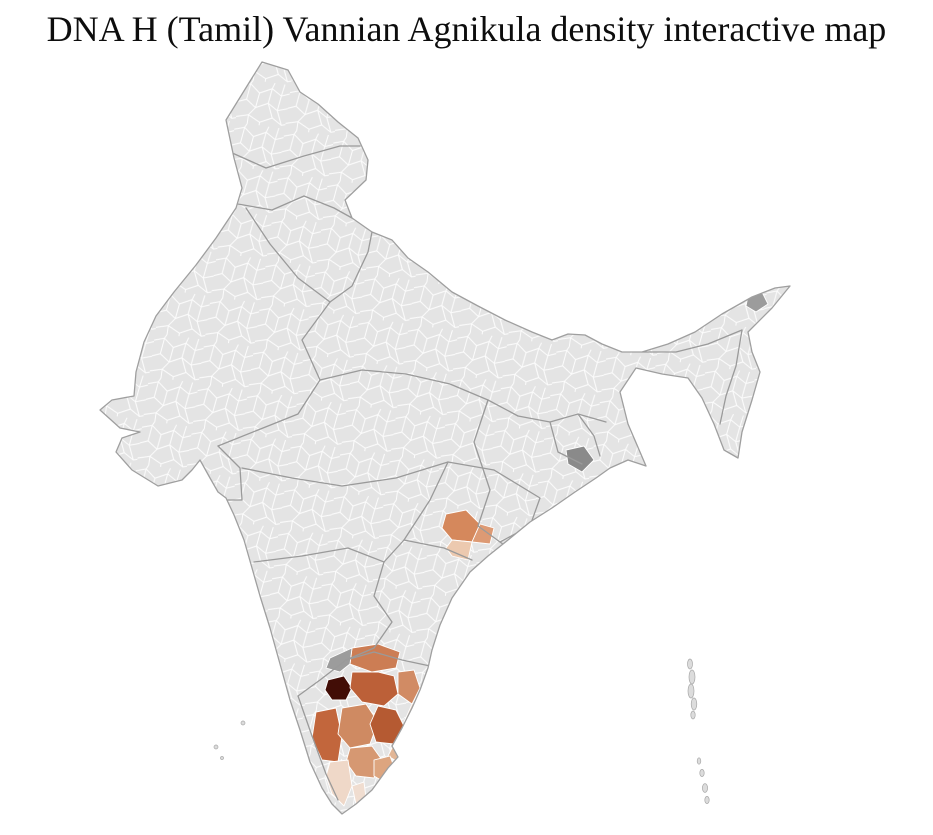  What do you see at coordinates (698, 731) in the screenshot?
I see `andaman-nicobar-islands` at bounding box center [698, 731].